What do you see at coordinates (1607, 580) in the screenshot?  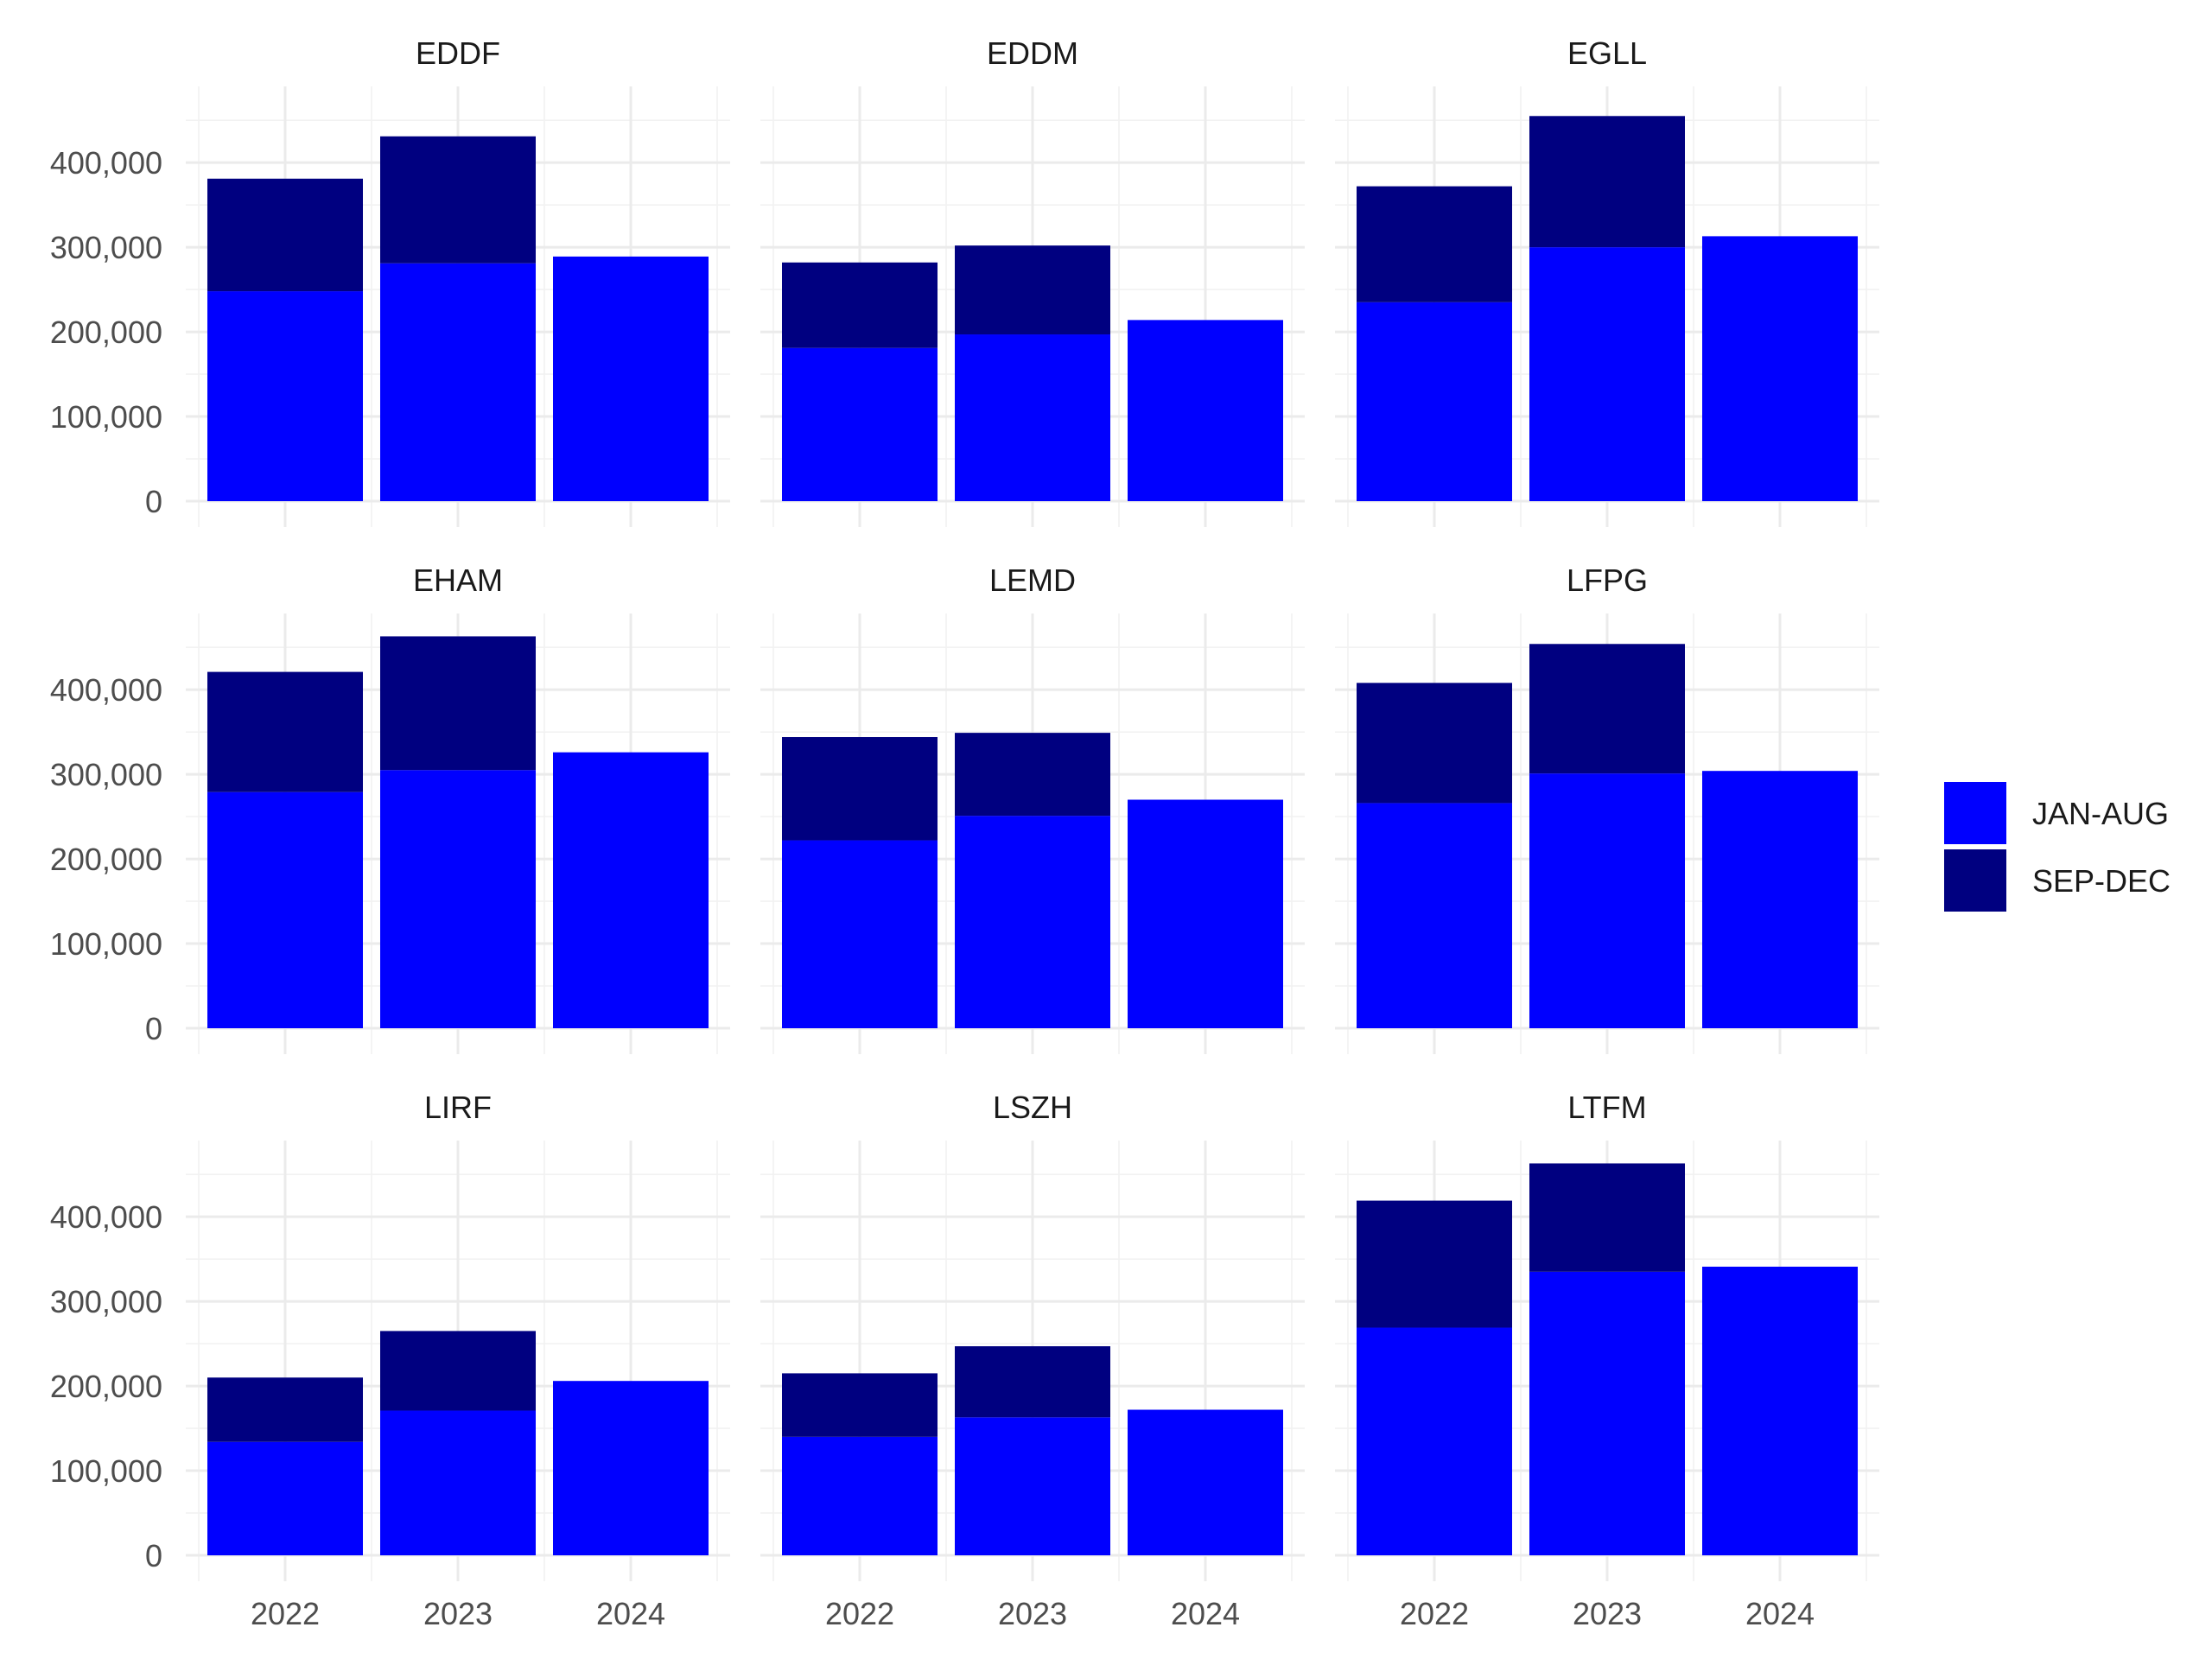 I see `panel-title: LFPG` at bounding box center [1607, 580].